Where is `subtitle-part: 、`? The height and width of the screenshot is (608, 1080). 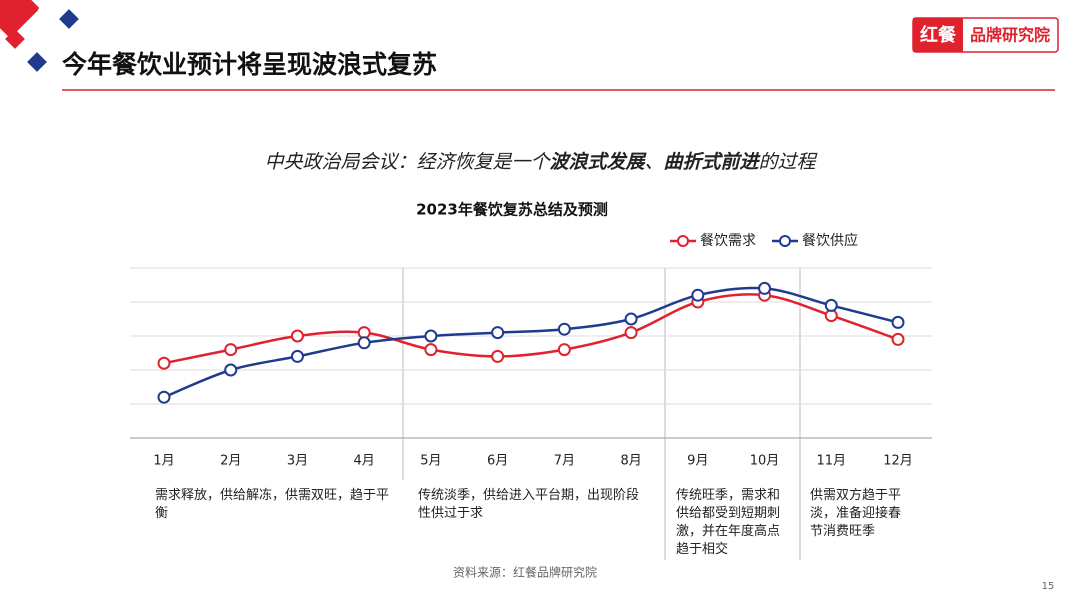 subtitle-part: 、 is located at coordinates (653, 162).